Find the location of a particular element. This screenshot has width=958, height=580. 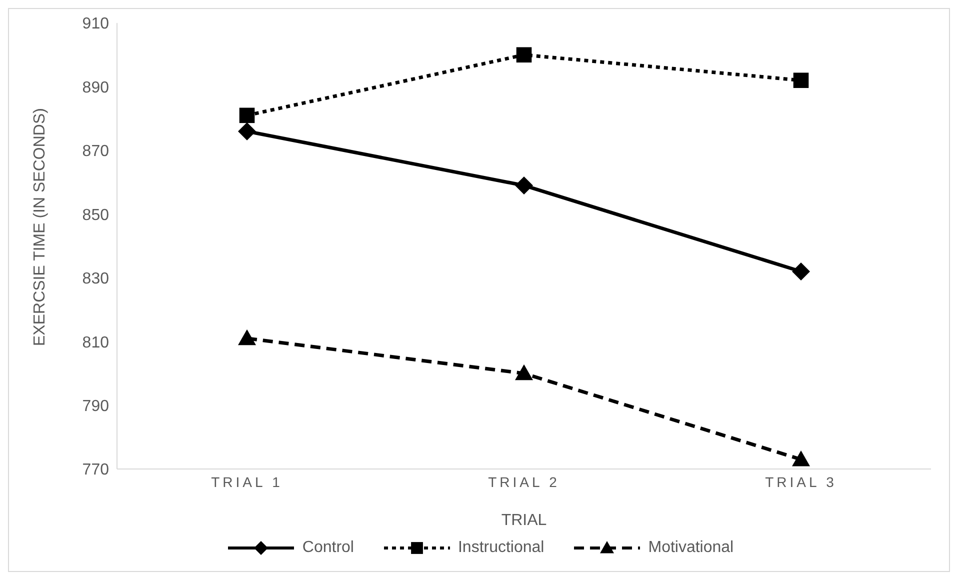

legend-label: Instructional is located at coordinates (501, 548).